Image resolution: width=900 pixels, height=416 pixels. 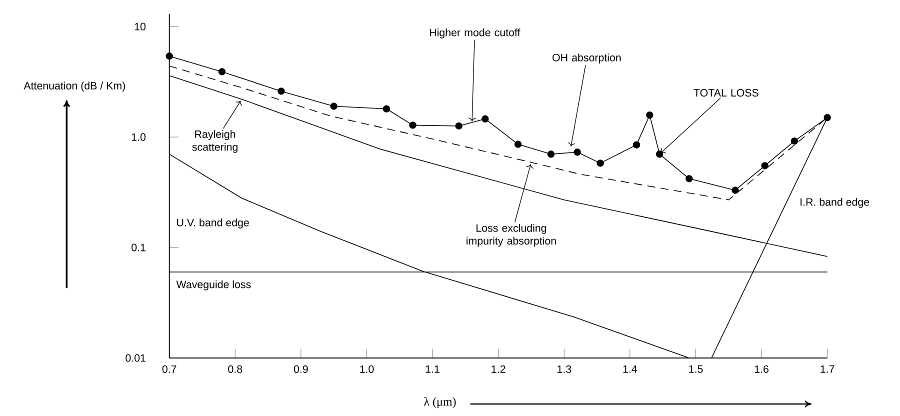 I want to click on x-tick-label: 1.2, so click(x=499, y=369).